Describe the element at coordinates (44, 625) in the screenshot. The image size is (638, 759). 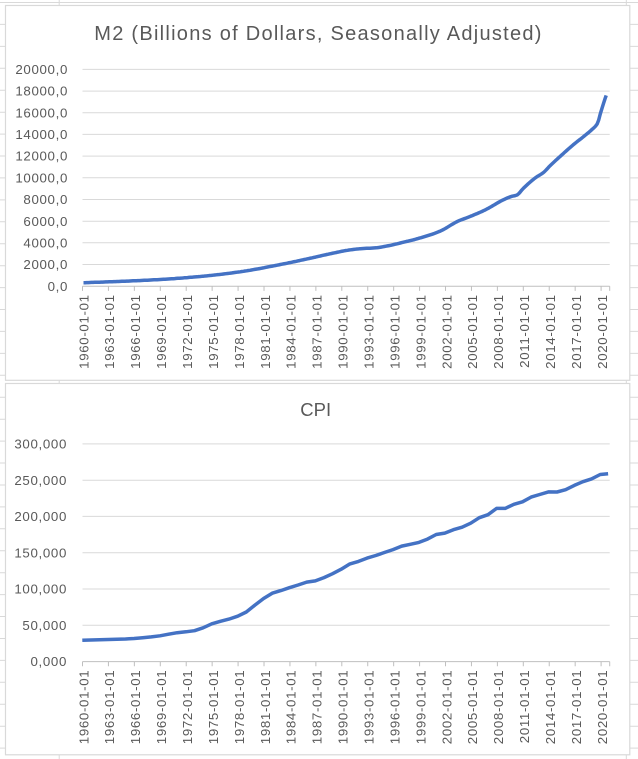
I see `svg-text: 50,000` at that location.